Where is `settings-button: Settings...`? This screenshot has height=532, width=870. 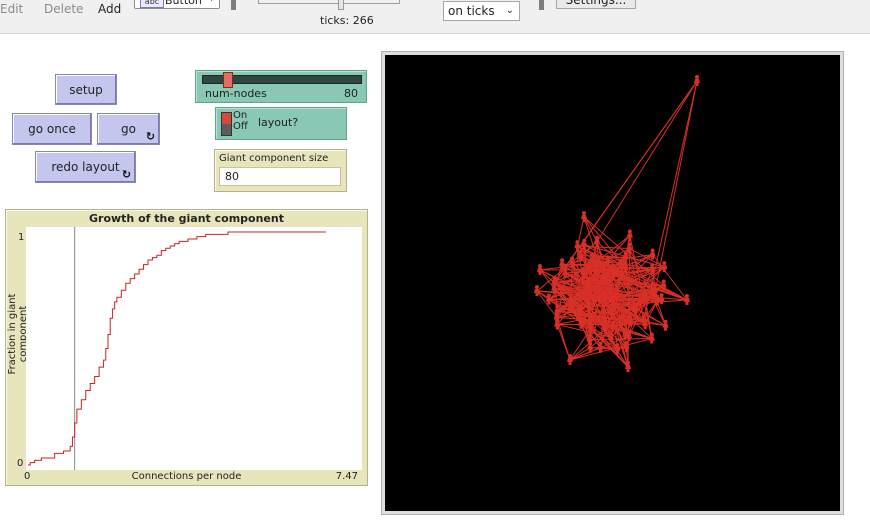 settings-button: Settings... is located at coordinates (596, 4).